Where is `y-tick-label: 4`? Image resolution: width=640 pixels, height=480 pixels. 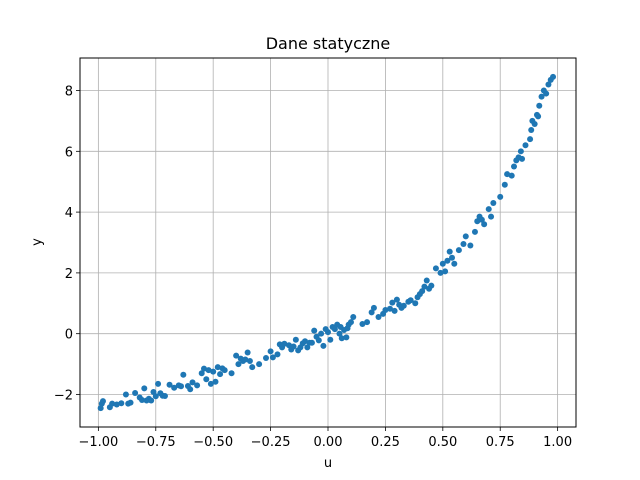 y-tick-label: 4 is located at coordinates (69, 213).